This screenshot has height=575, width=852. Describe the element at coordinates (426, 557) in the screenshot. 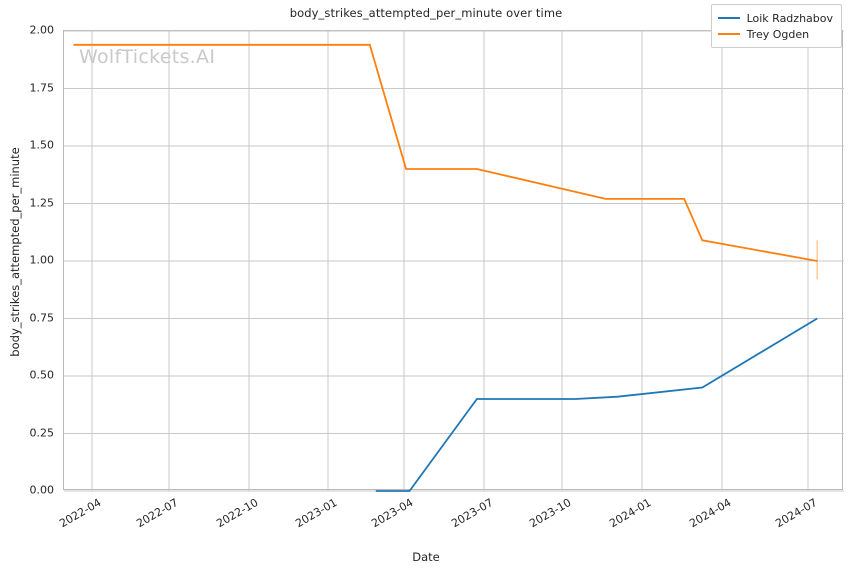

I see `x-axis-label: Date` at that location.